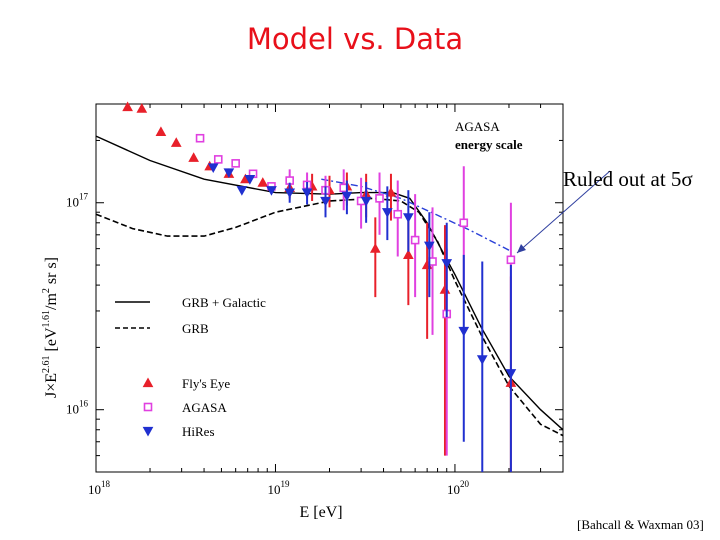 This screenshot has width=720, height=540. What do you see at coordinates (50, 327) in the screenshot?
I see `y-axis-label: J×E2.61 [eV1.61/m2 sr s]` at bounding box center [50, 327].